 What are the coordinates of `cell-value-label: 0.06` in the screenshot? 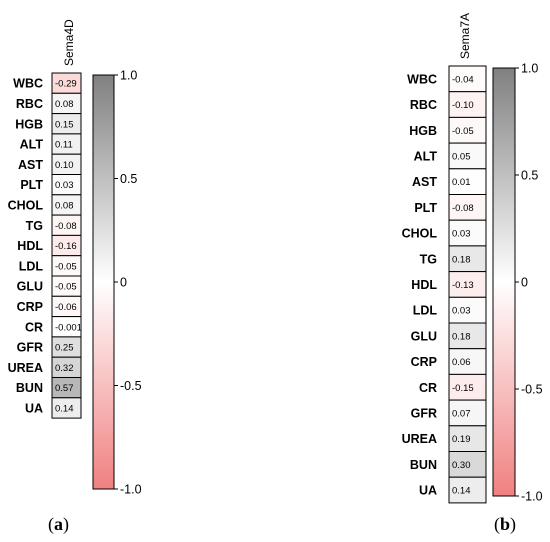 It's located at (461, 362).